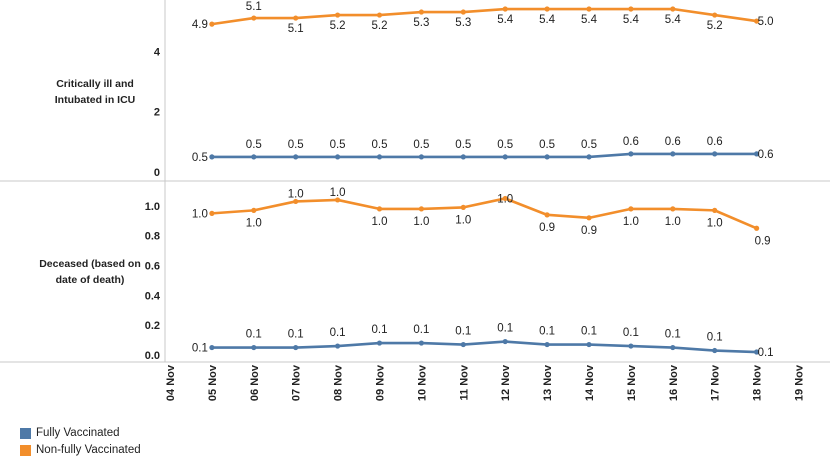 The height and width of the screenshot is (468, 830). What do you see at coordinates (88, 450) in the screenshot?
I see `legend-label-non-fully-vaccinated: Non-fully Vaccinated` at bounding box center [88, 450].